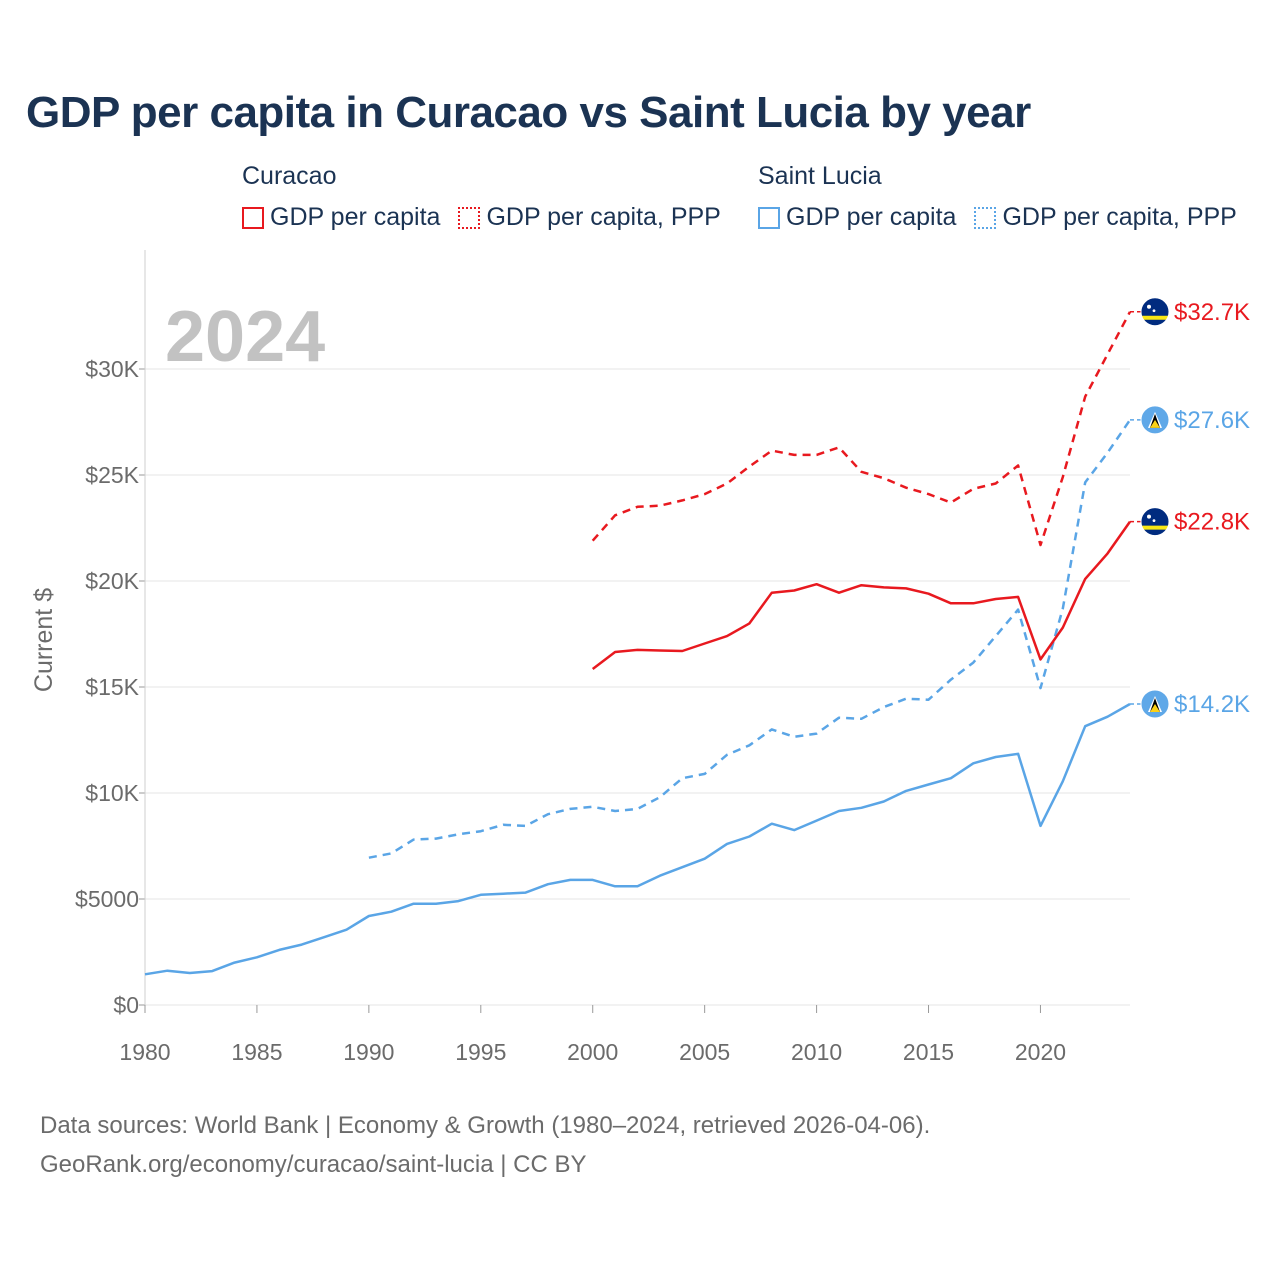 This screenshot has width=1280, height=1280. What do you see at coordinates (112, 581) in the screenshot?
I see `y-tick-label: $20K` at bounding box center [112, 581].